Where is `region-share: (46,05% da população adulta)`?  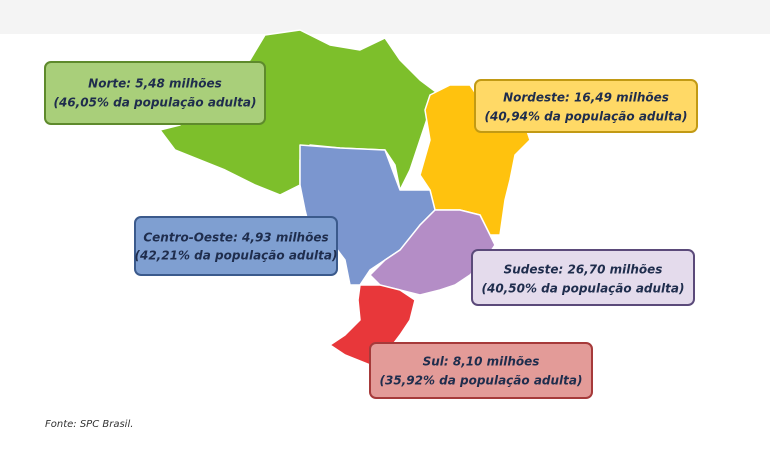
region-share: (46,05% da população adulta) is located at coordinates (155, 103).